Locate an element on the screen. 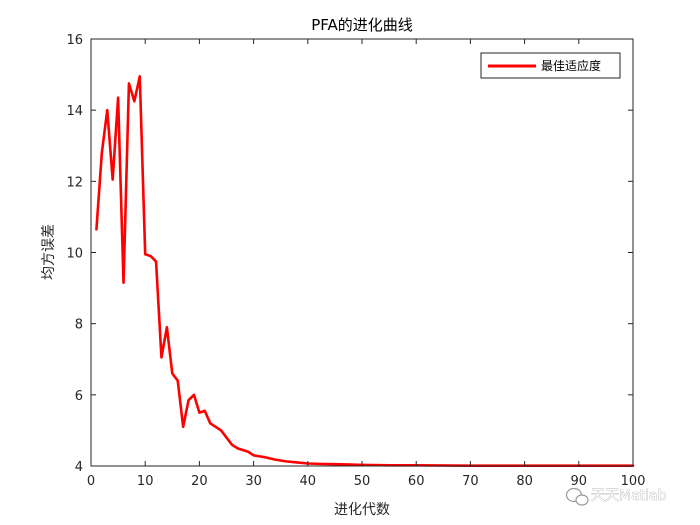  x-tick-label: 0 is located at coordinates (91, 481).